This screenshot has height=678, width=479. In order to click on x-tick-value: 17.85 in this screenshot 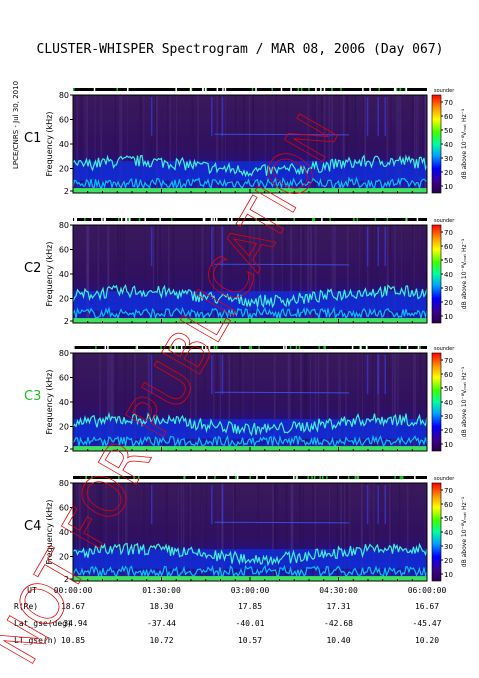, I will do `click(250, 606)`.